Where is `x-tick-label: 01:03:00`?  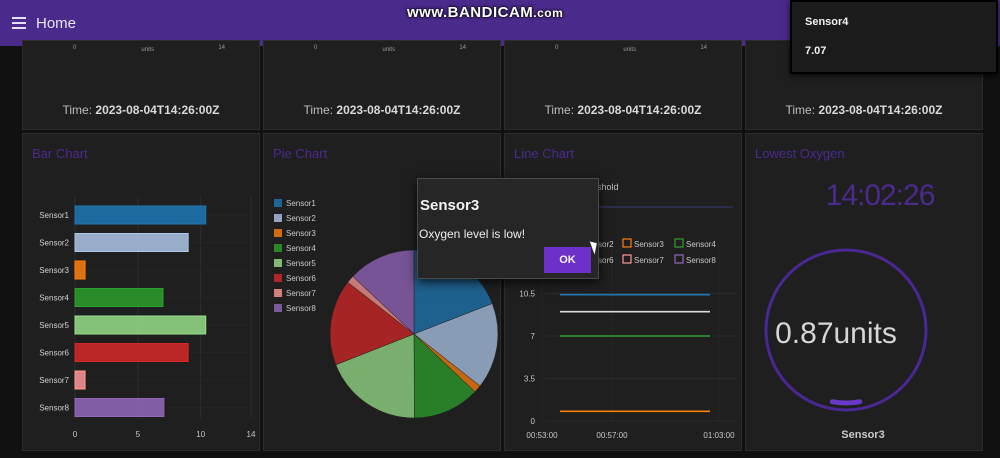 x-tick-label: 01:03:00 is located at coordinates (719, 435).